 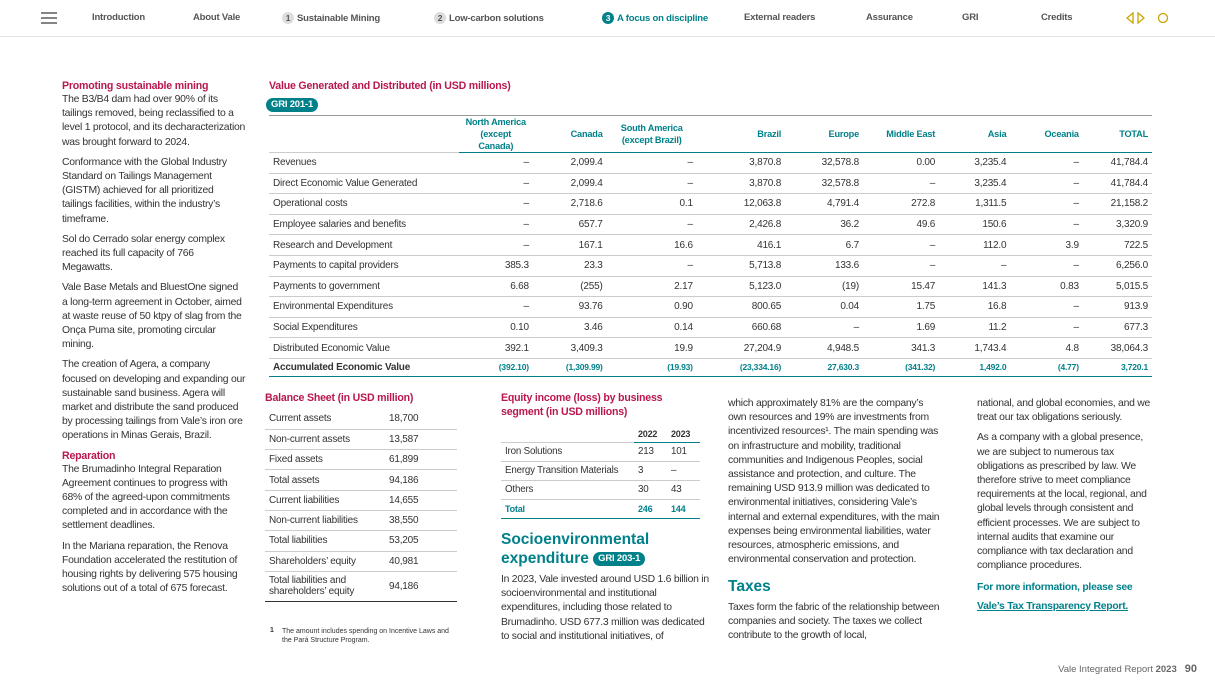 What do you see at coordinates (651, 348) in the screenshot?
I see `table-cell: 19.9` at bounding box center [651, 348].